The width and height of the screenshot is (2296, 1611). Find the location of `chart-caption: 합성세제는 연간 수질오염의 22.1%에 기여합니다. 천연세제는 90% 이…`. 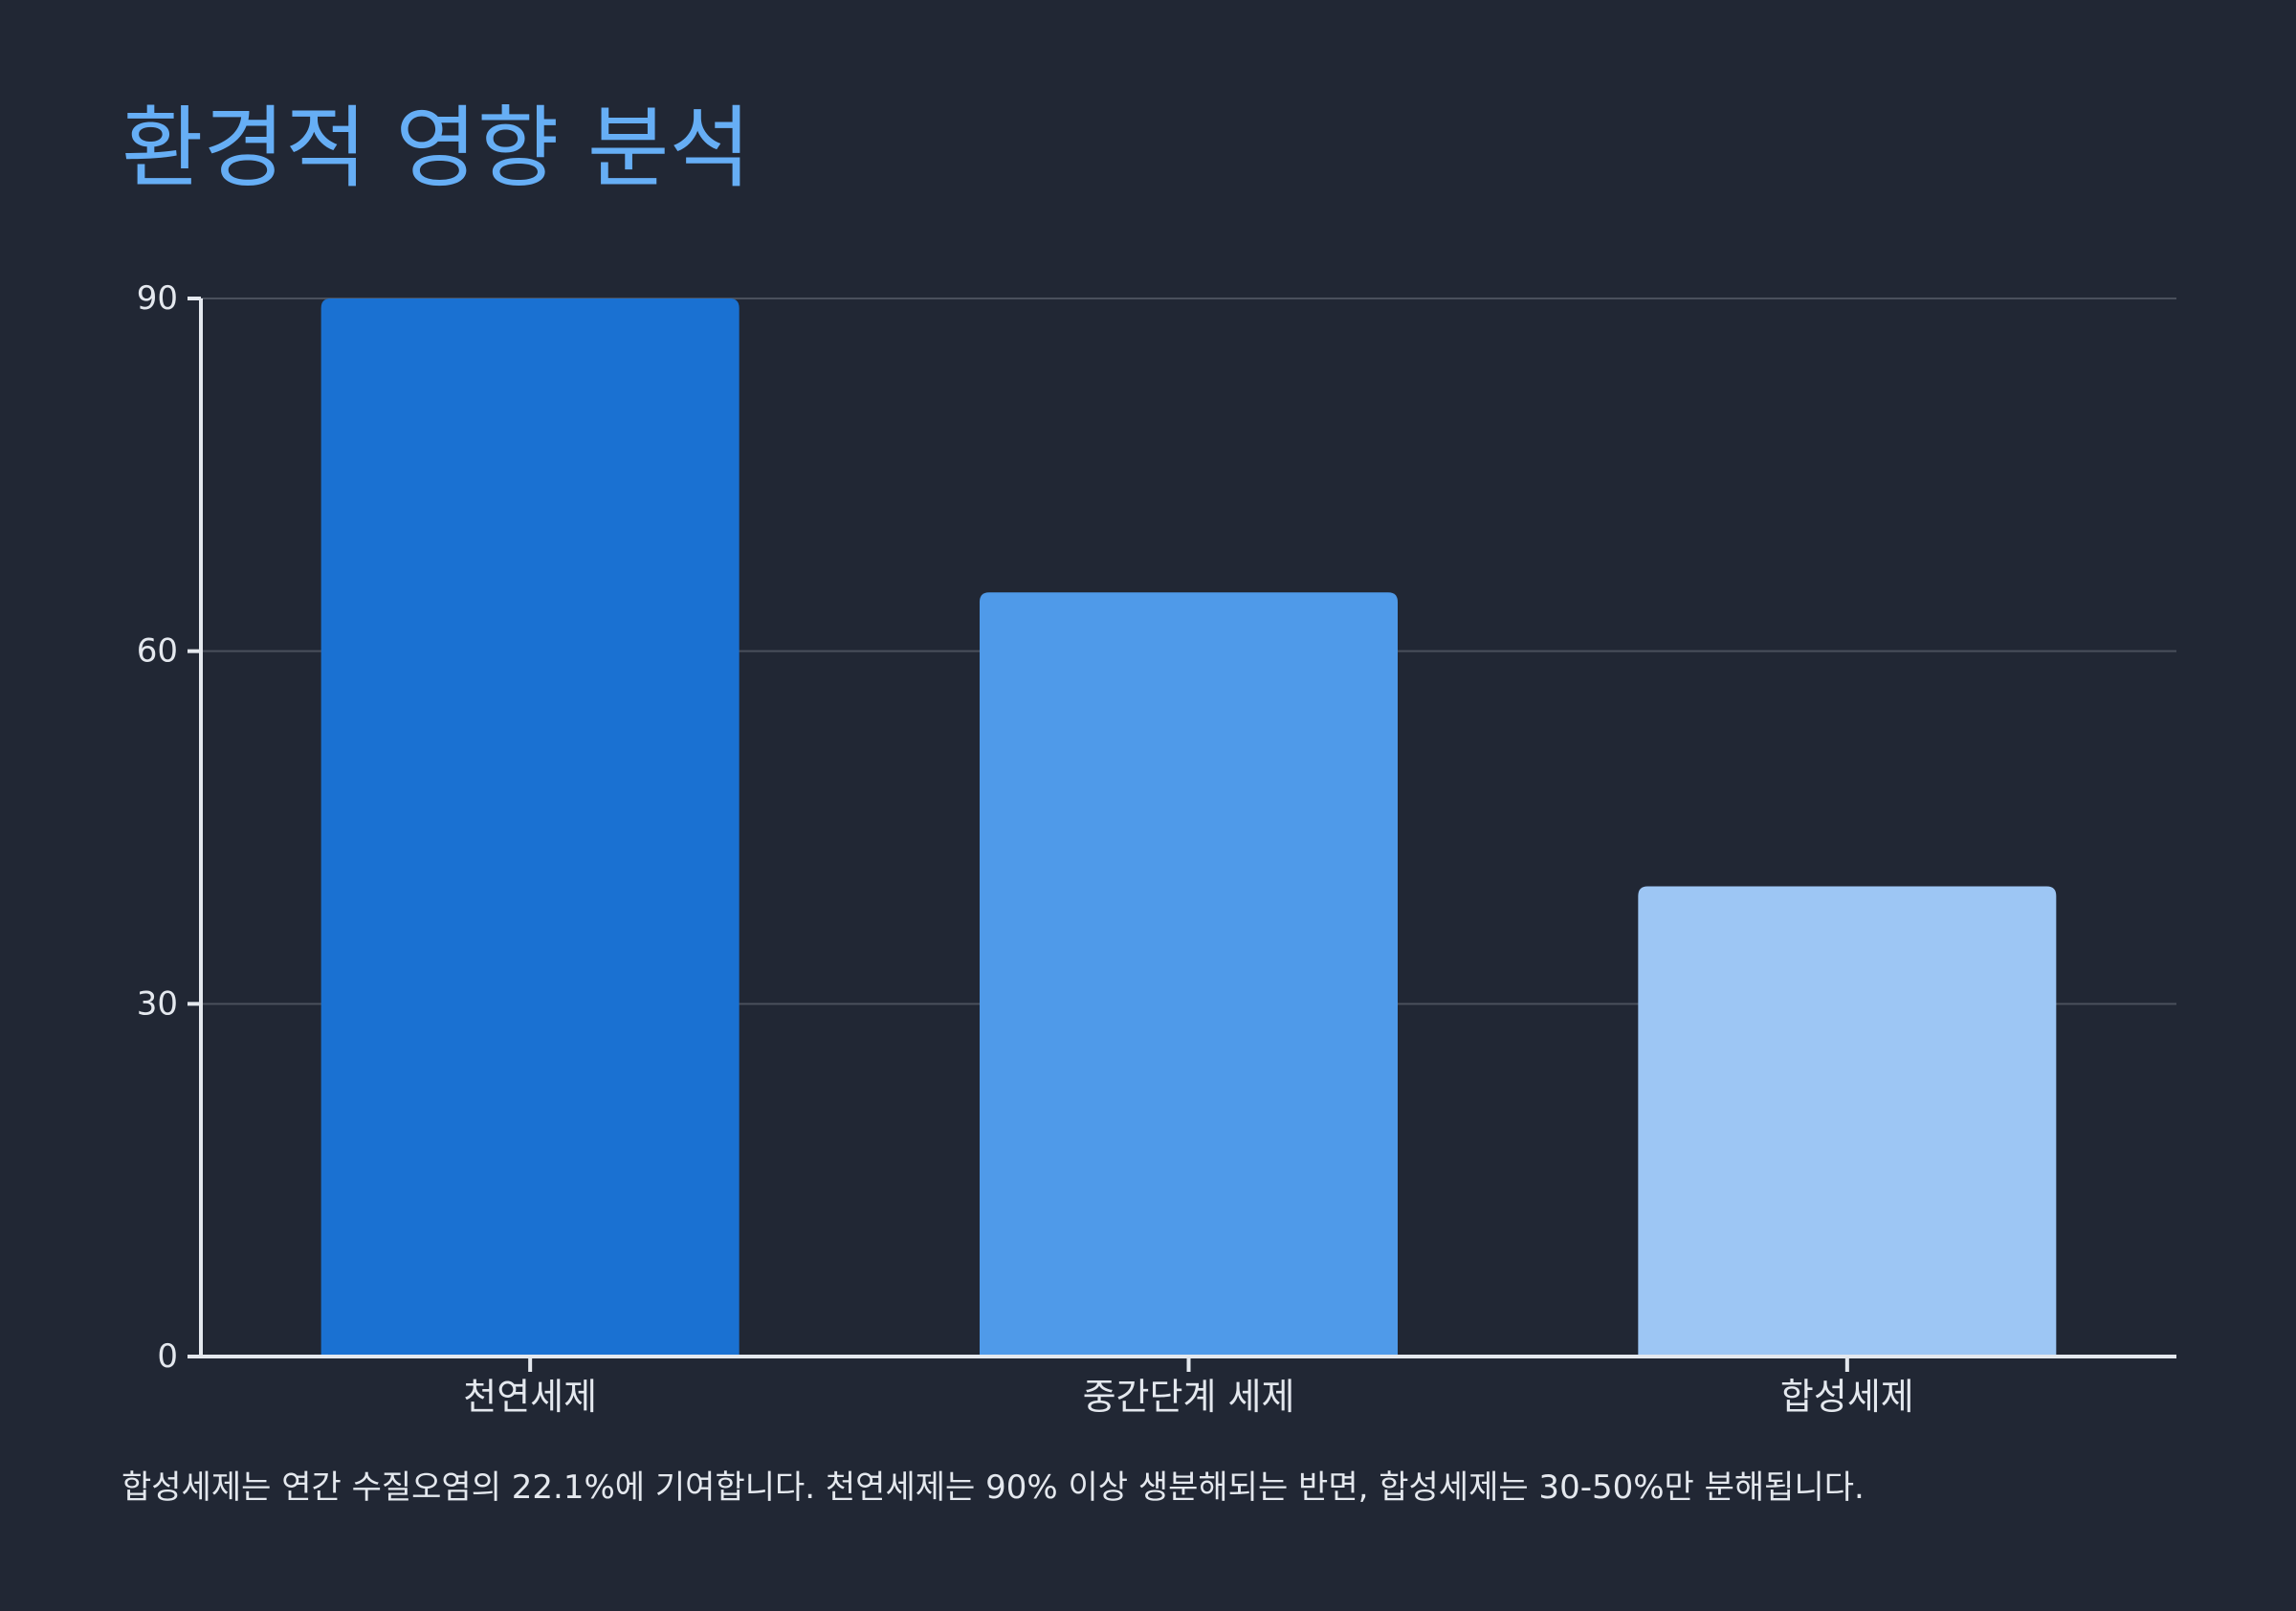

chart-caption: 합성세제는 연간 수질오염의 22.1%에 기여합니다. 천연세제는 90% 이… is located at coordinates (993, 1487).